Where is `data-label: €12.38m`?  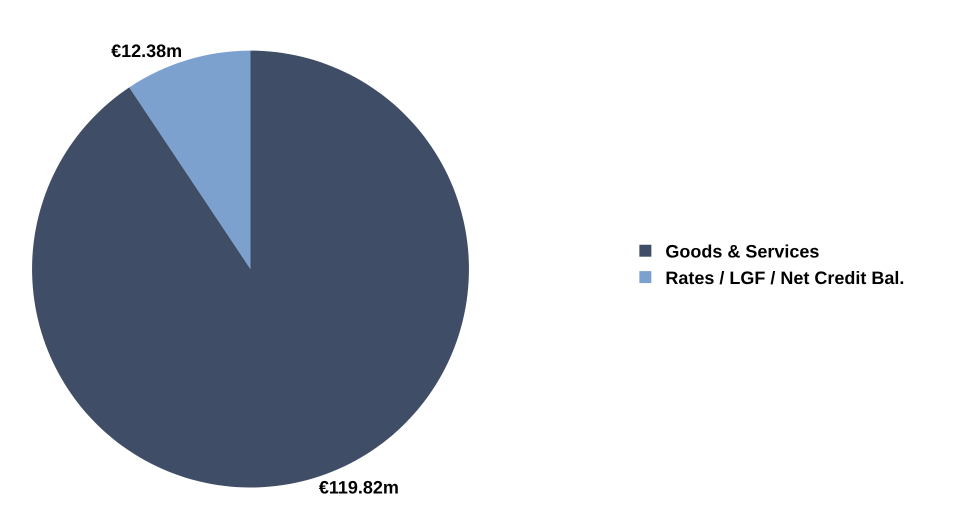 data-label: €12.38m is located at coordinates (146, 50).